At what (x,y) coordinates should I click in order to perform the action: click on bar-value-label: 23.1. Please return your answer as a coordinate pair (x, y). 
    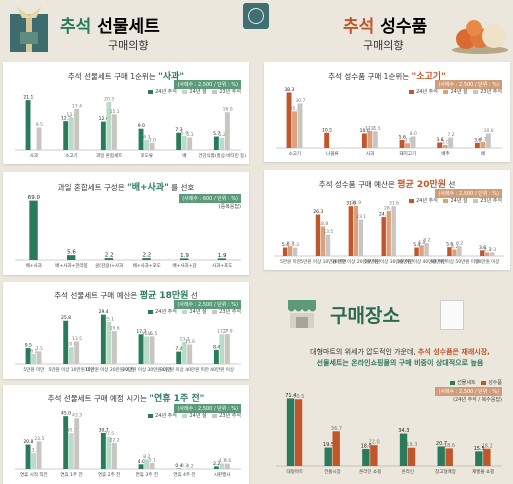
    Looking at the image, I should click on (361, 217).